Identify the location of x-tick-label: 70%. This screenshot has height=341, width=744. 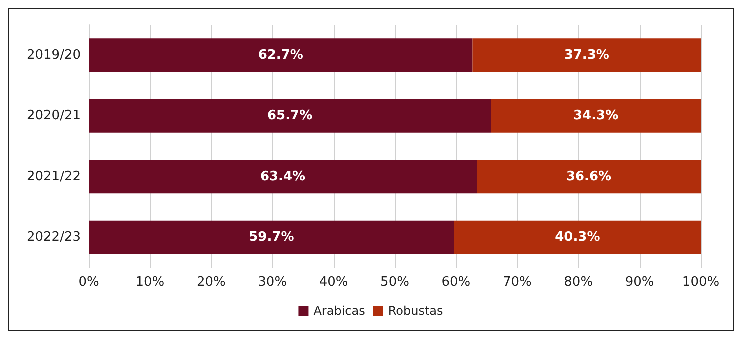
(517, 282).